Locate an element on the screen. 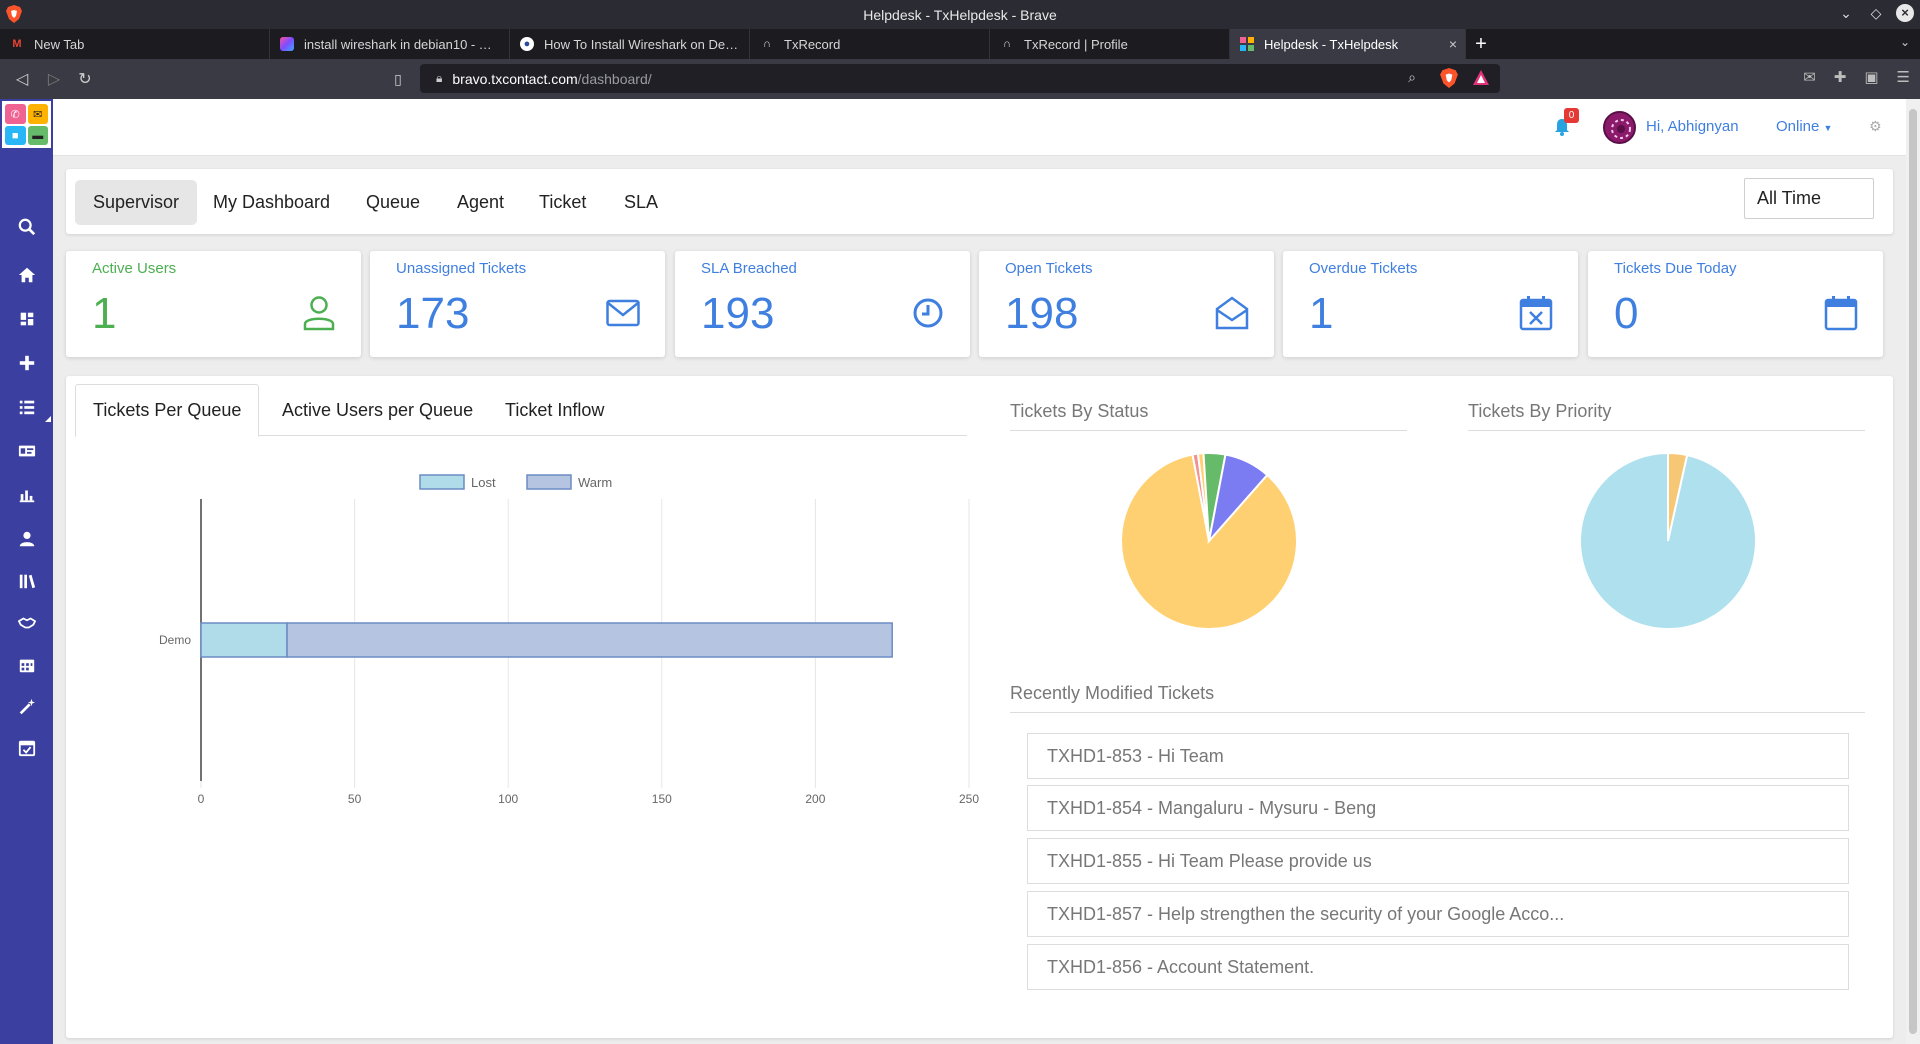 This screenshot has width=1920, height=1044. recent-ticket-item: TXHD1-854 - Mangaluru - Mysuru - Beng is located at coordinates (1438, 808).